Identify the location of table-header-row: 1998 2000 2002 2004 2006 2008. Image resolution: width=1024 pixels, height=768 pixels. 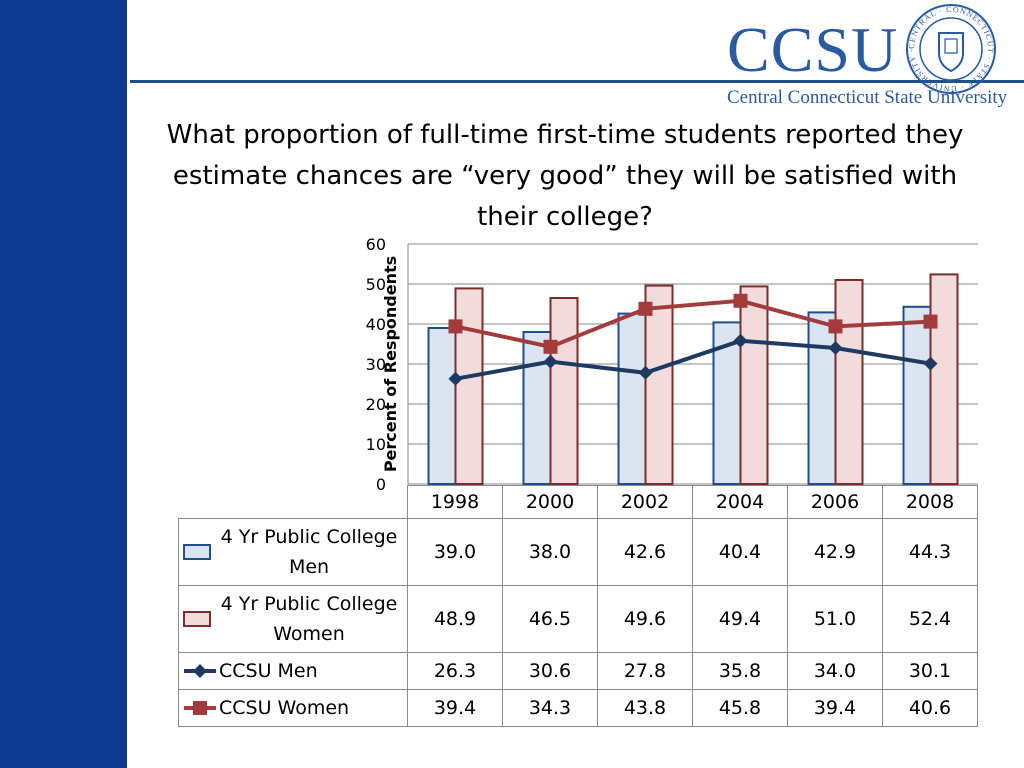
(578, 502).